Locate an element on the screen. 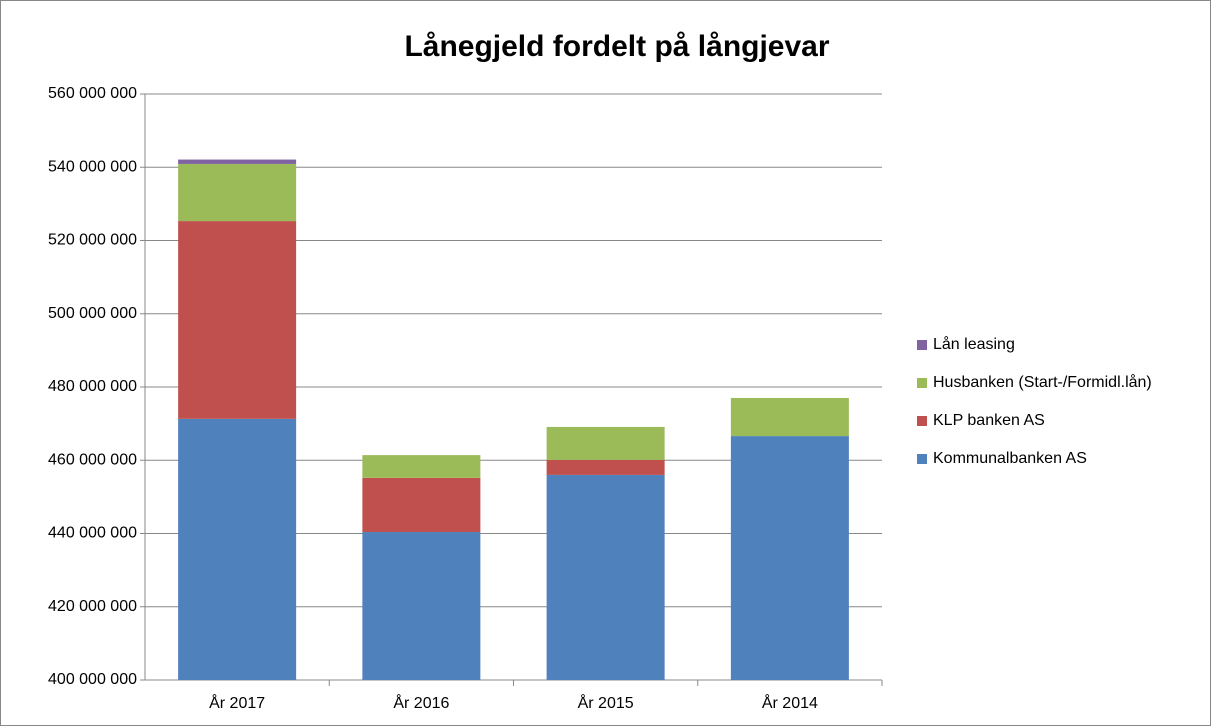 This screenshot has width=1212, height=727. y-tick-label: 500 000 000 is located at coordinates (92, 313).